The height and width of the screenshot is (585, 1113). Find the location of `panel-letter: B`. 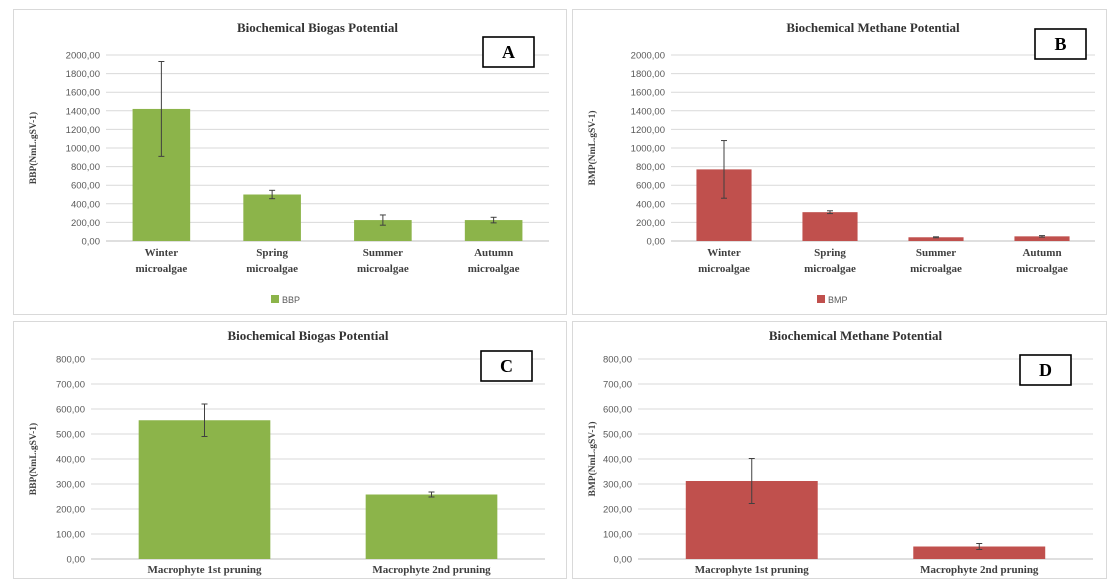

panel-letter: B is located at coordinates (1060, 44).